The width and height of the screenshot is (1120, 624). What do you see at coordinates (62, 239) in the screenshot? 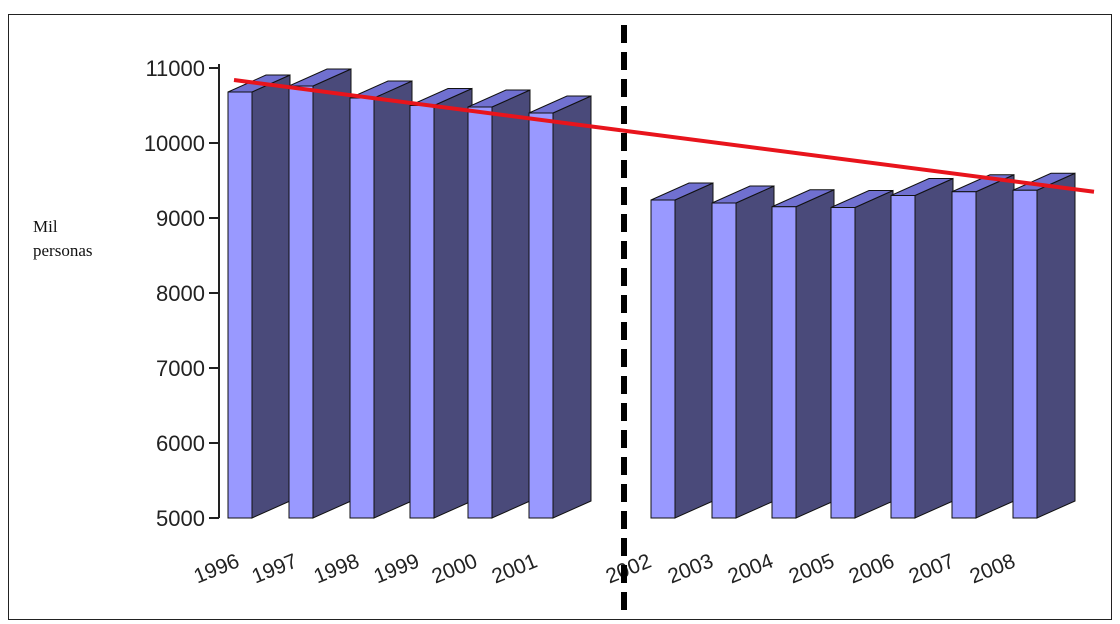
I see `y-axis-label: Mil personas` at bounding box center [62, 239].